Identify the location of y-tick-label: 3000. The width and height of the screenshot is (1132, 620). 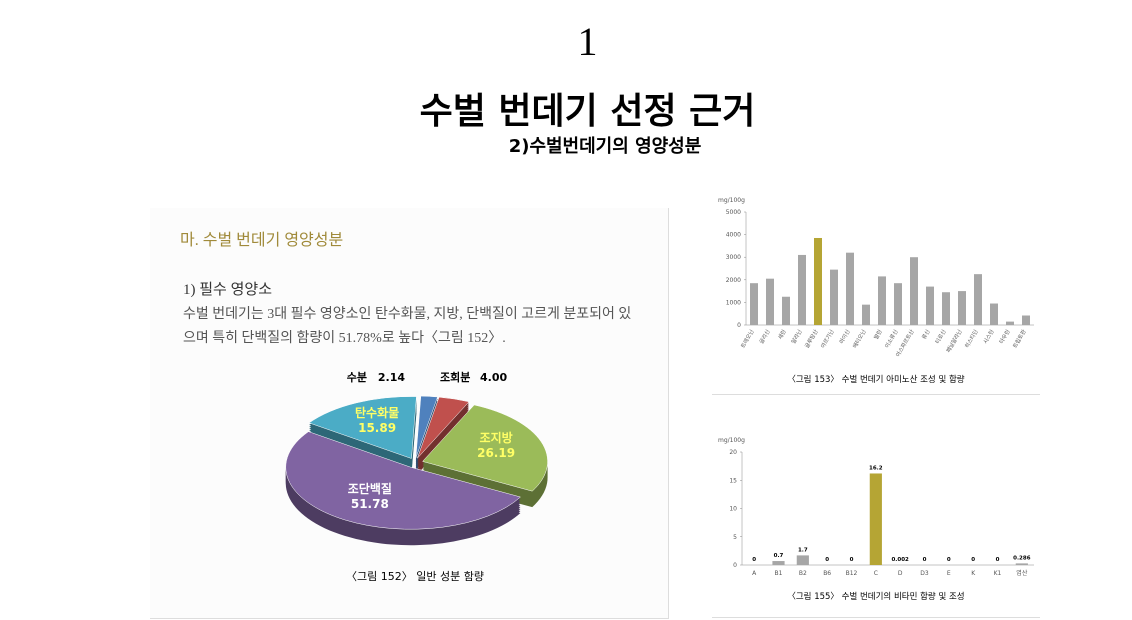
(733, 257).